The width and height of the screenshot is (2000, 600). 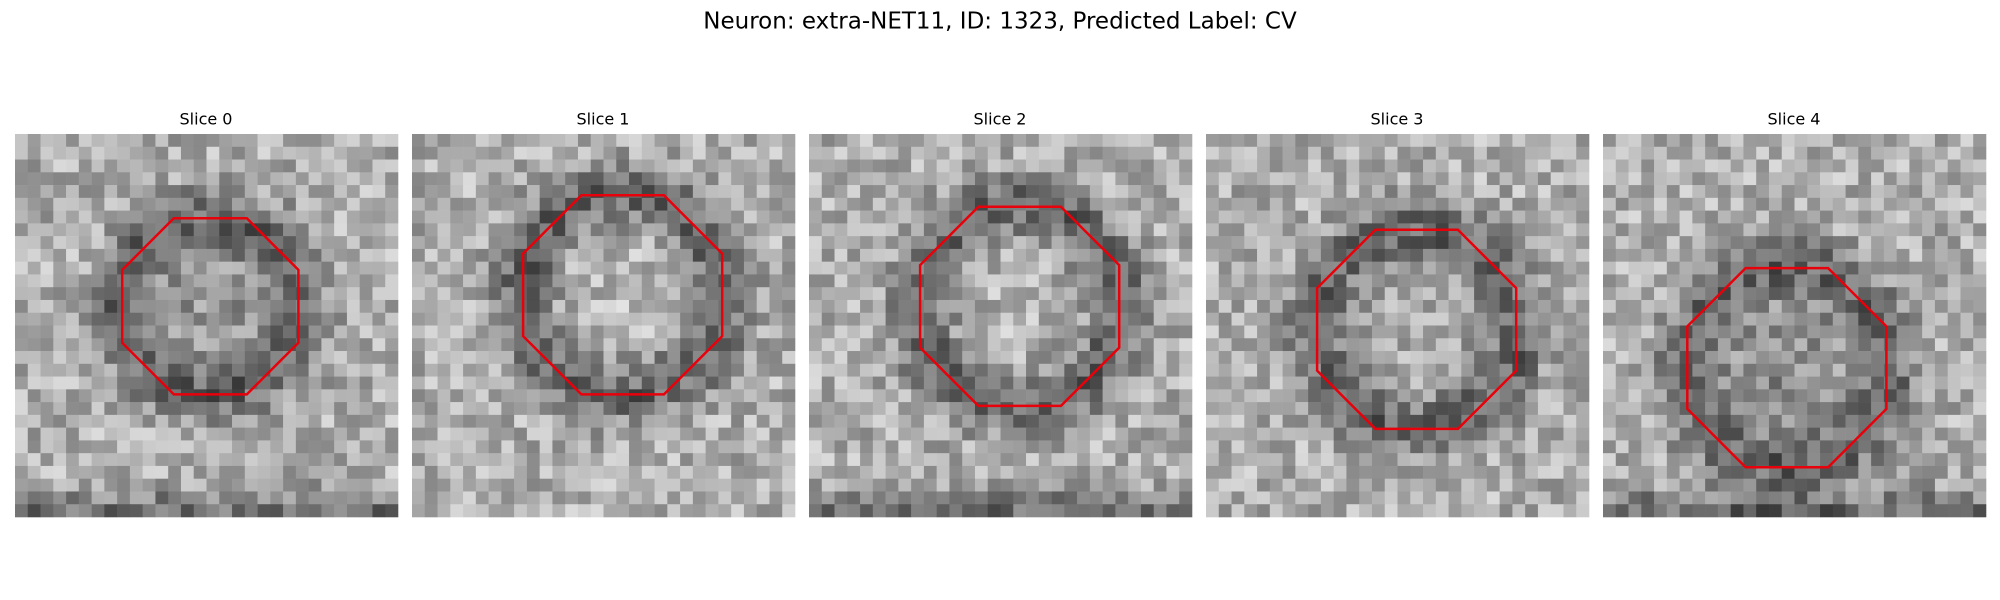 I want to click on panel-title: Slice 3, so click(x=1397, y=119).